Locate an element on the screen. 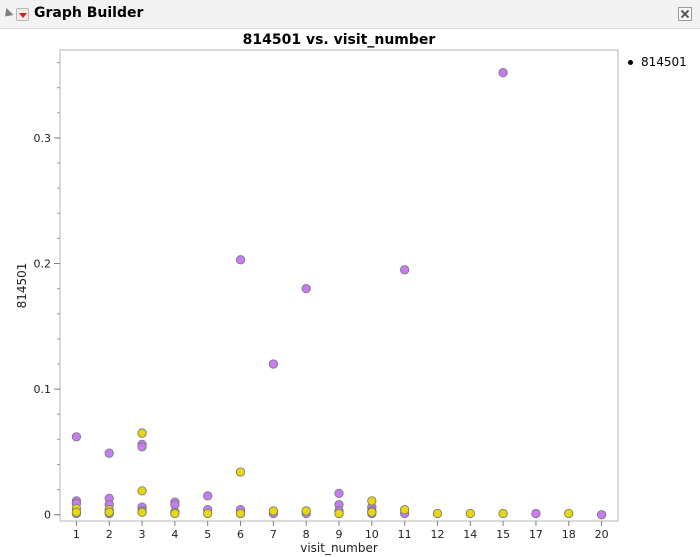 Image resolution: width=700 pixels, height=557 pixels. y-tick-label: 0 is located at coordinates (47, 515).